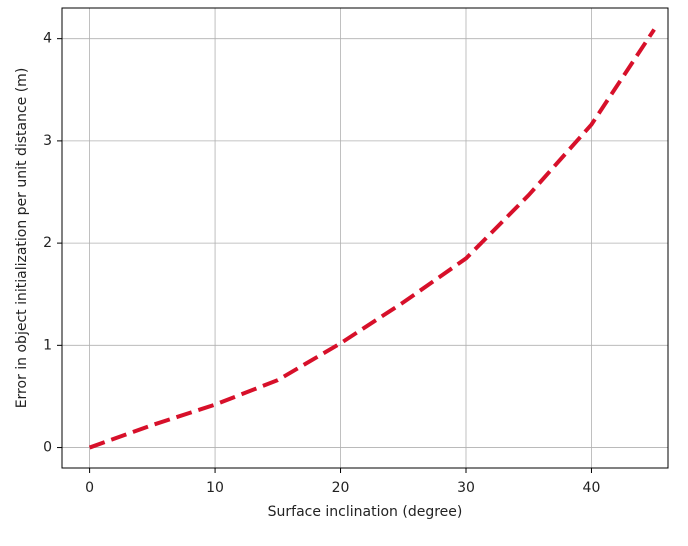 The image size is (688, 546). What do you see at coordinates (215, 488) in the screenshot?
I see `x-tick-label: 10` at bounding box center [215, 488].